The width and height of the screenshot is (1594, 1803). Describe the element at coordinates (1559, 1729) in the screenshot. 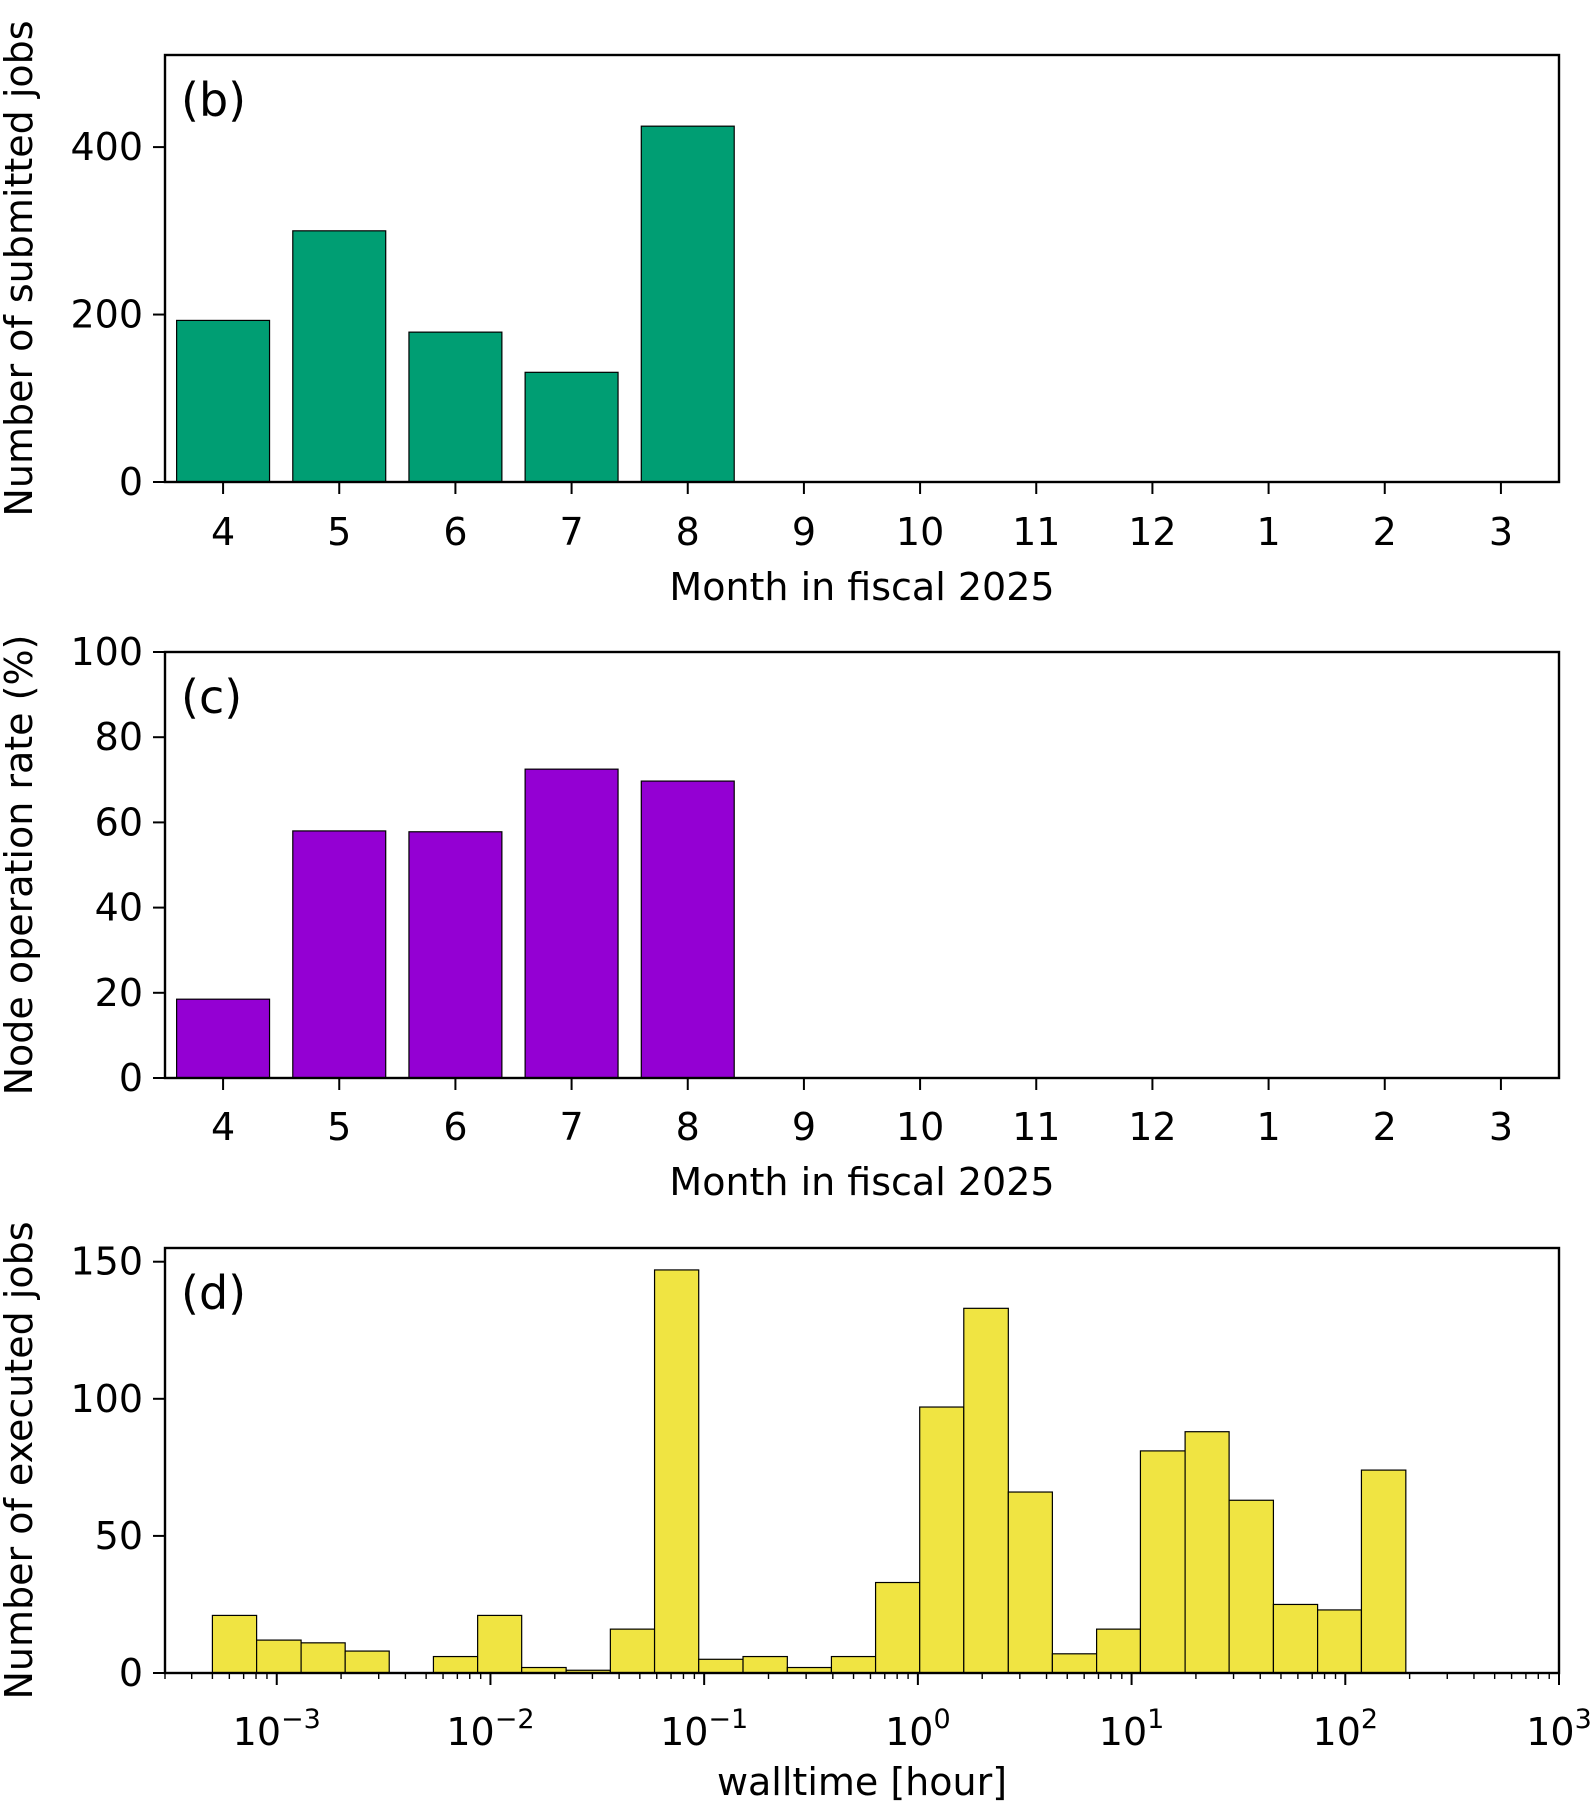

I see `x-tick-label: 10³` at that location.